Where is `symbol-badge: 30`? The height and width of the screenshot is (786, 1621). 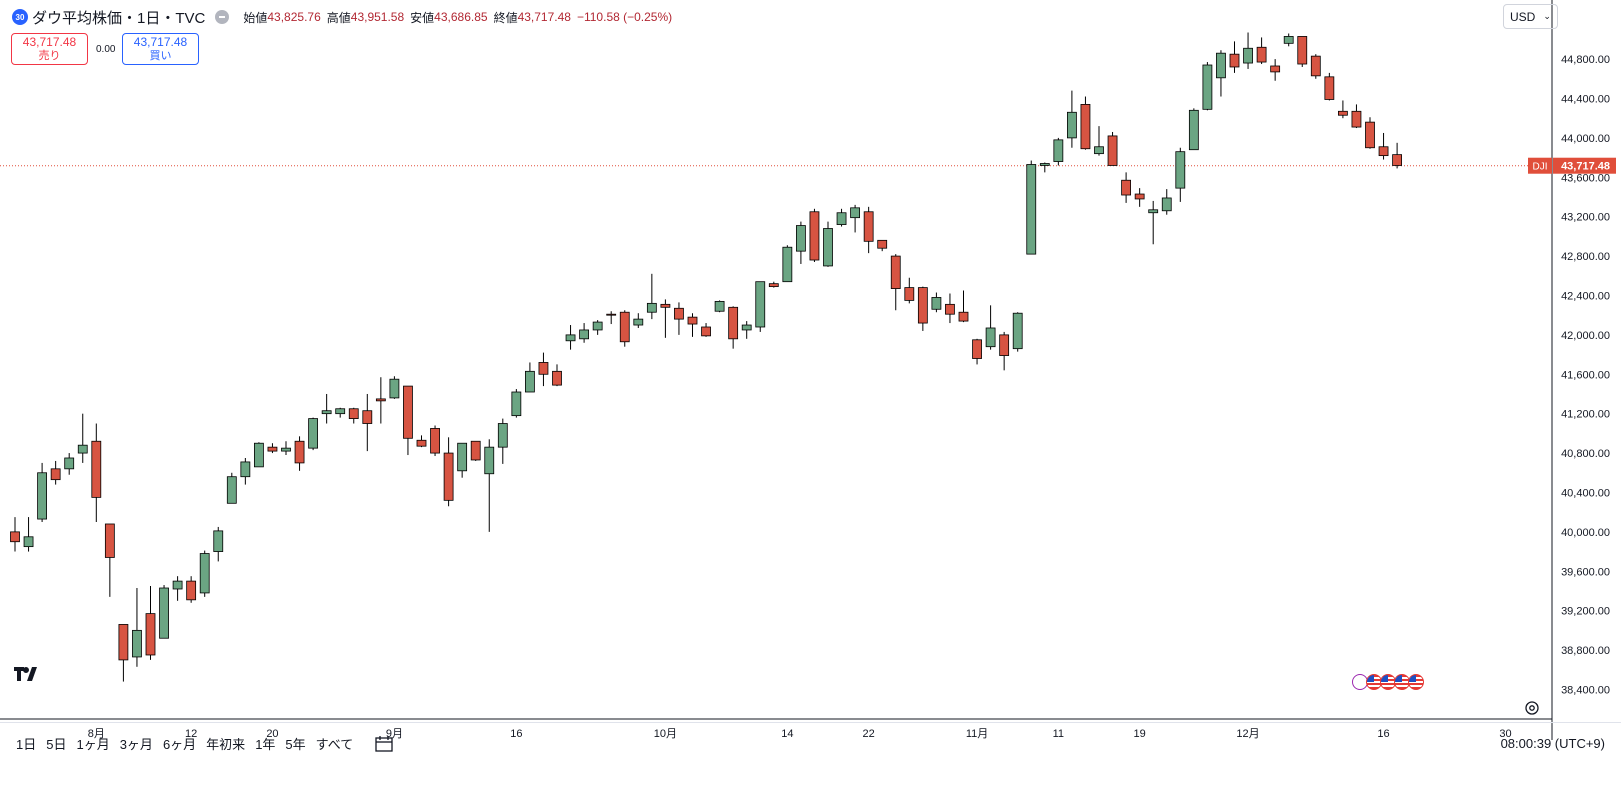 symbol-badge: 30 is located at coordinates (20, 17).